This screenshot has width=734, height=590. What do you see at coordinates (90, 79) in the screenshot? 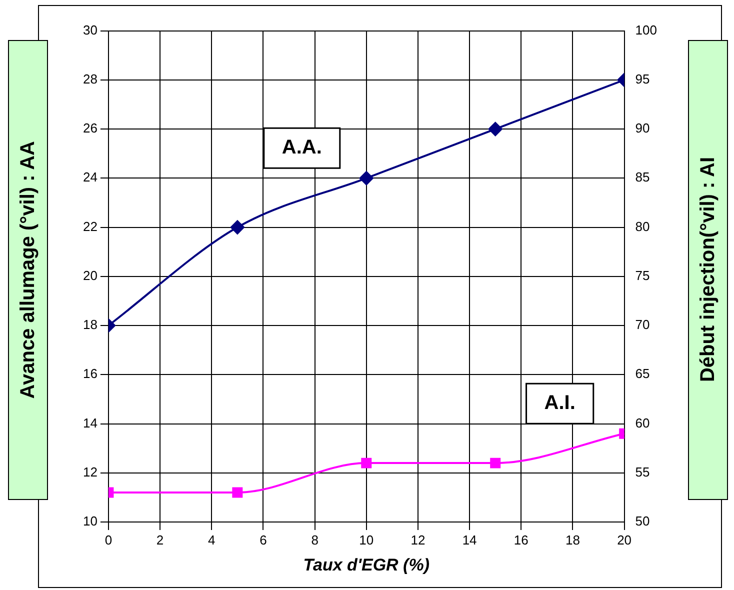
I see `y-tick-label: 28` at bounding box center [90, 79].